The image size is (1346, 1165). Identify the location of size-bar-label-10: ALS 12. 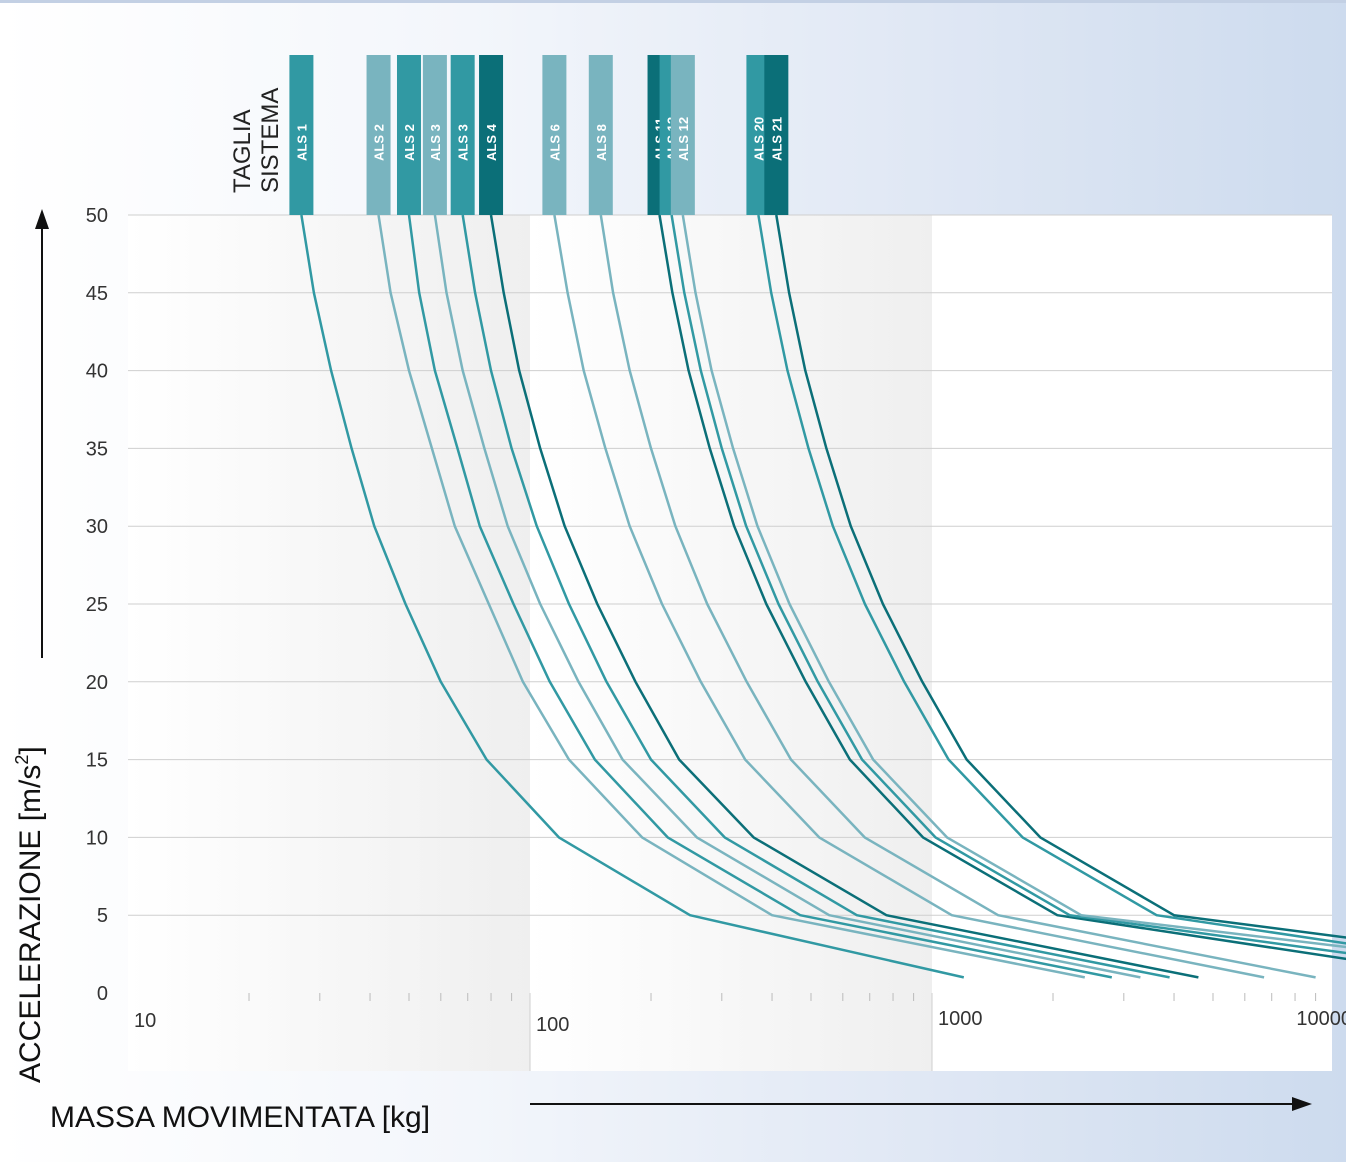
(683, 139).